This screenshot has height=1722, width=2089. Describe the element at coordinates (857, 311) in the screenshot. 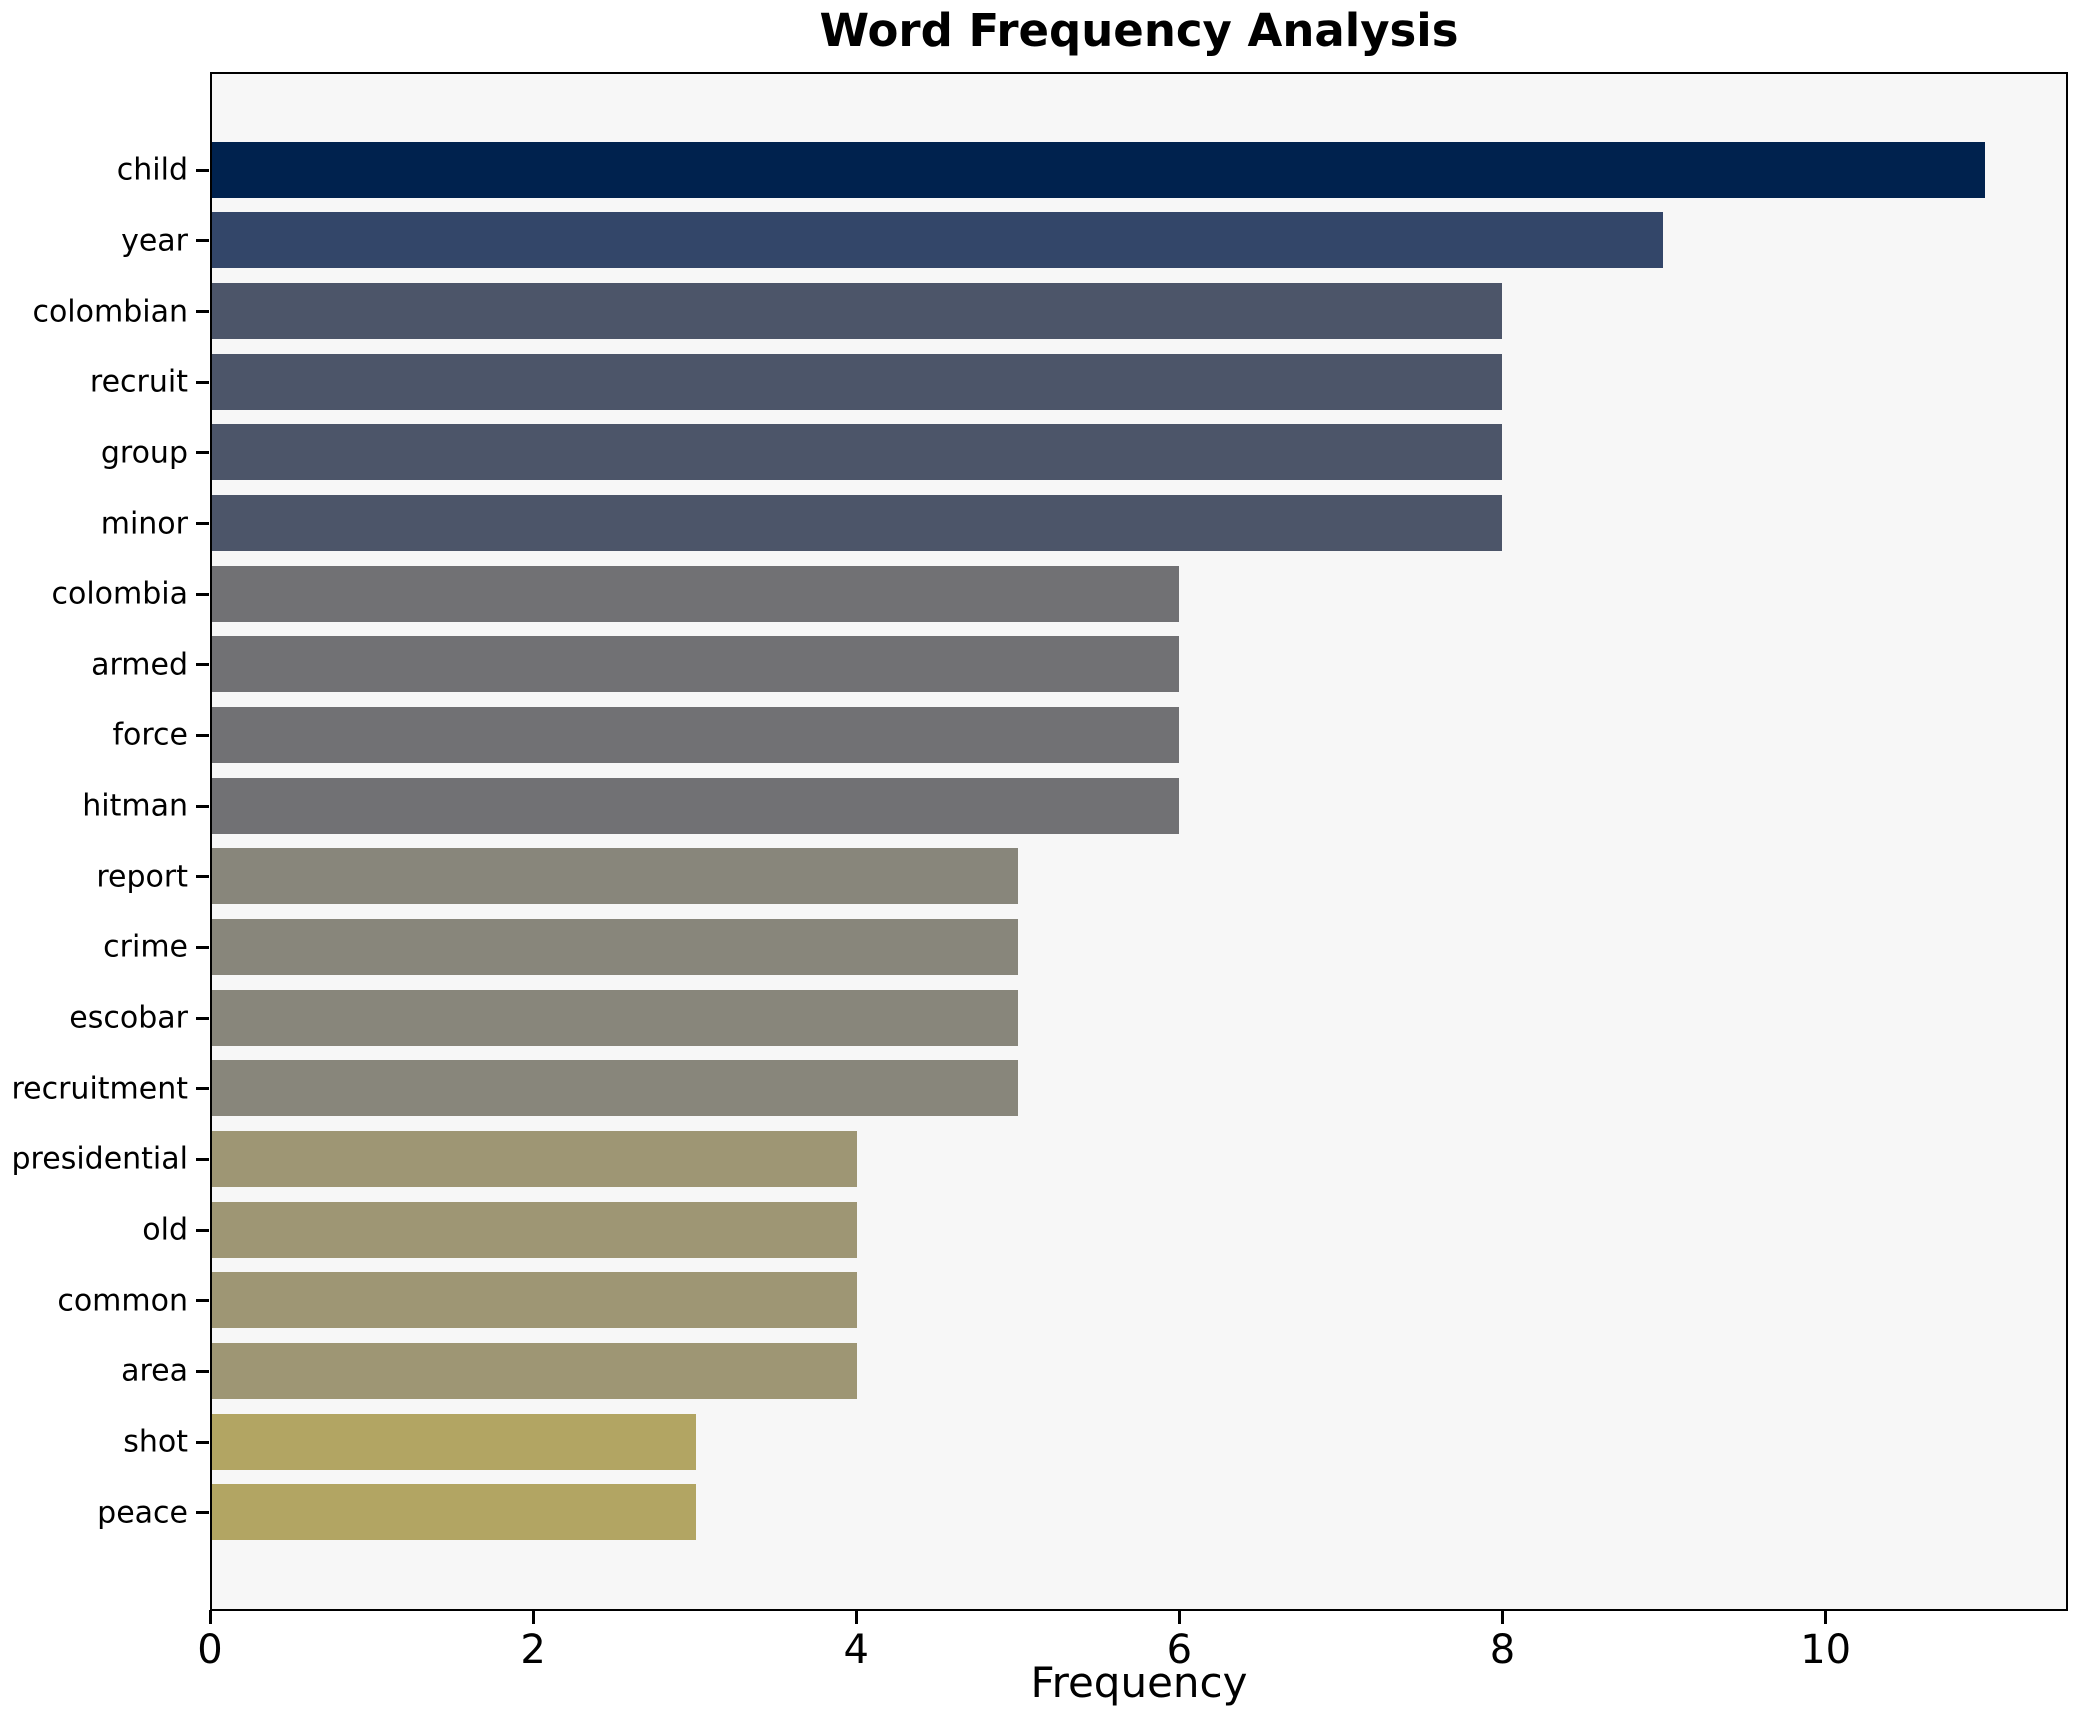

I see `bar-colombian` at that location.